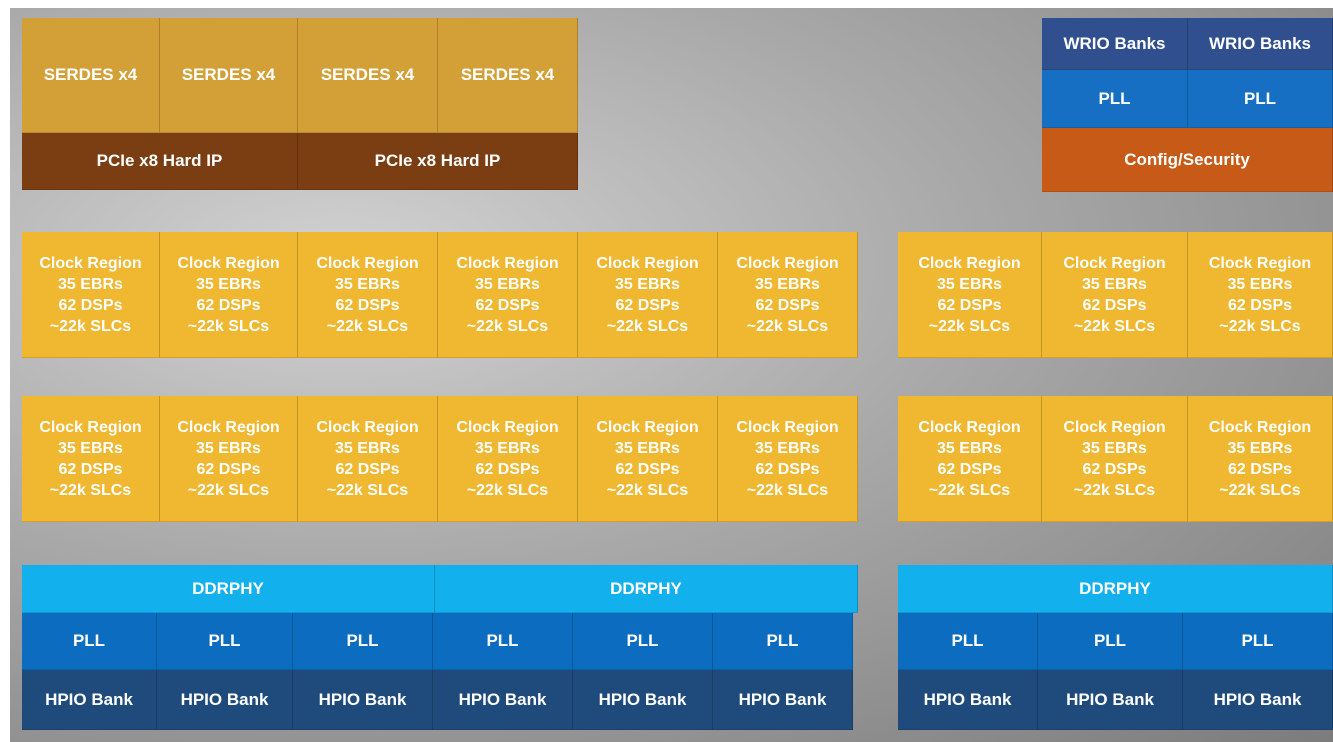 The height and width of the screenshot is (742, 1333). I want to click on wrio-block: WRIO Banks, so click(1260, 44).